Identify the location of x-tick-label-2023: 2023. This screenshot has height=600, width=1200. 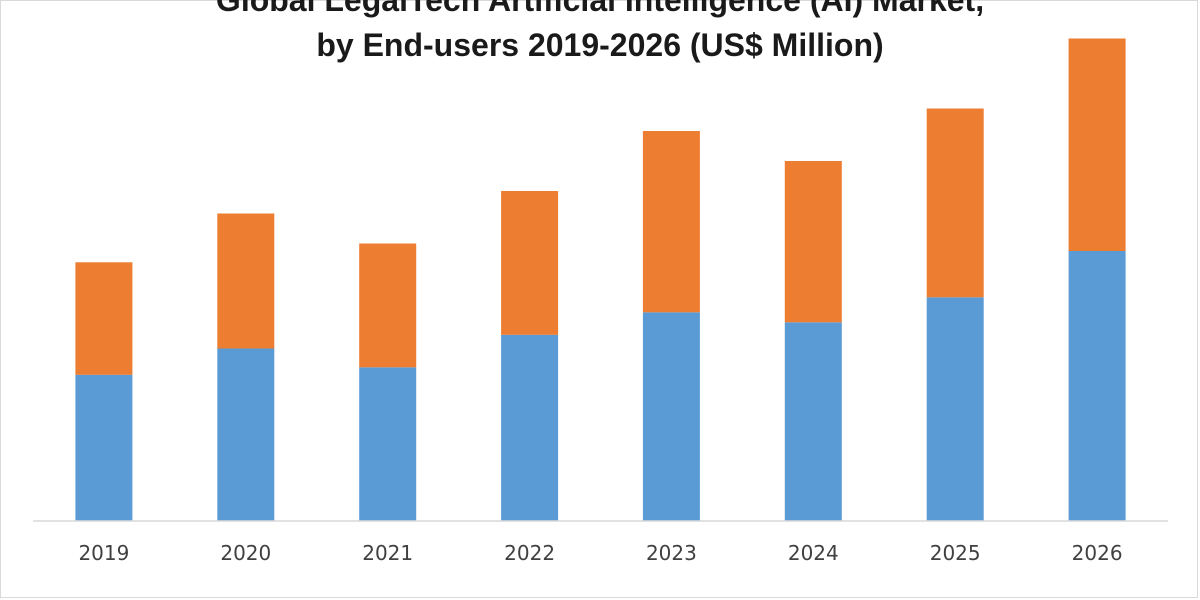
(671, 553).